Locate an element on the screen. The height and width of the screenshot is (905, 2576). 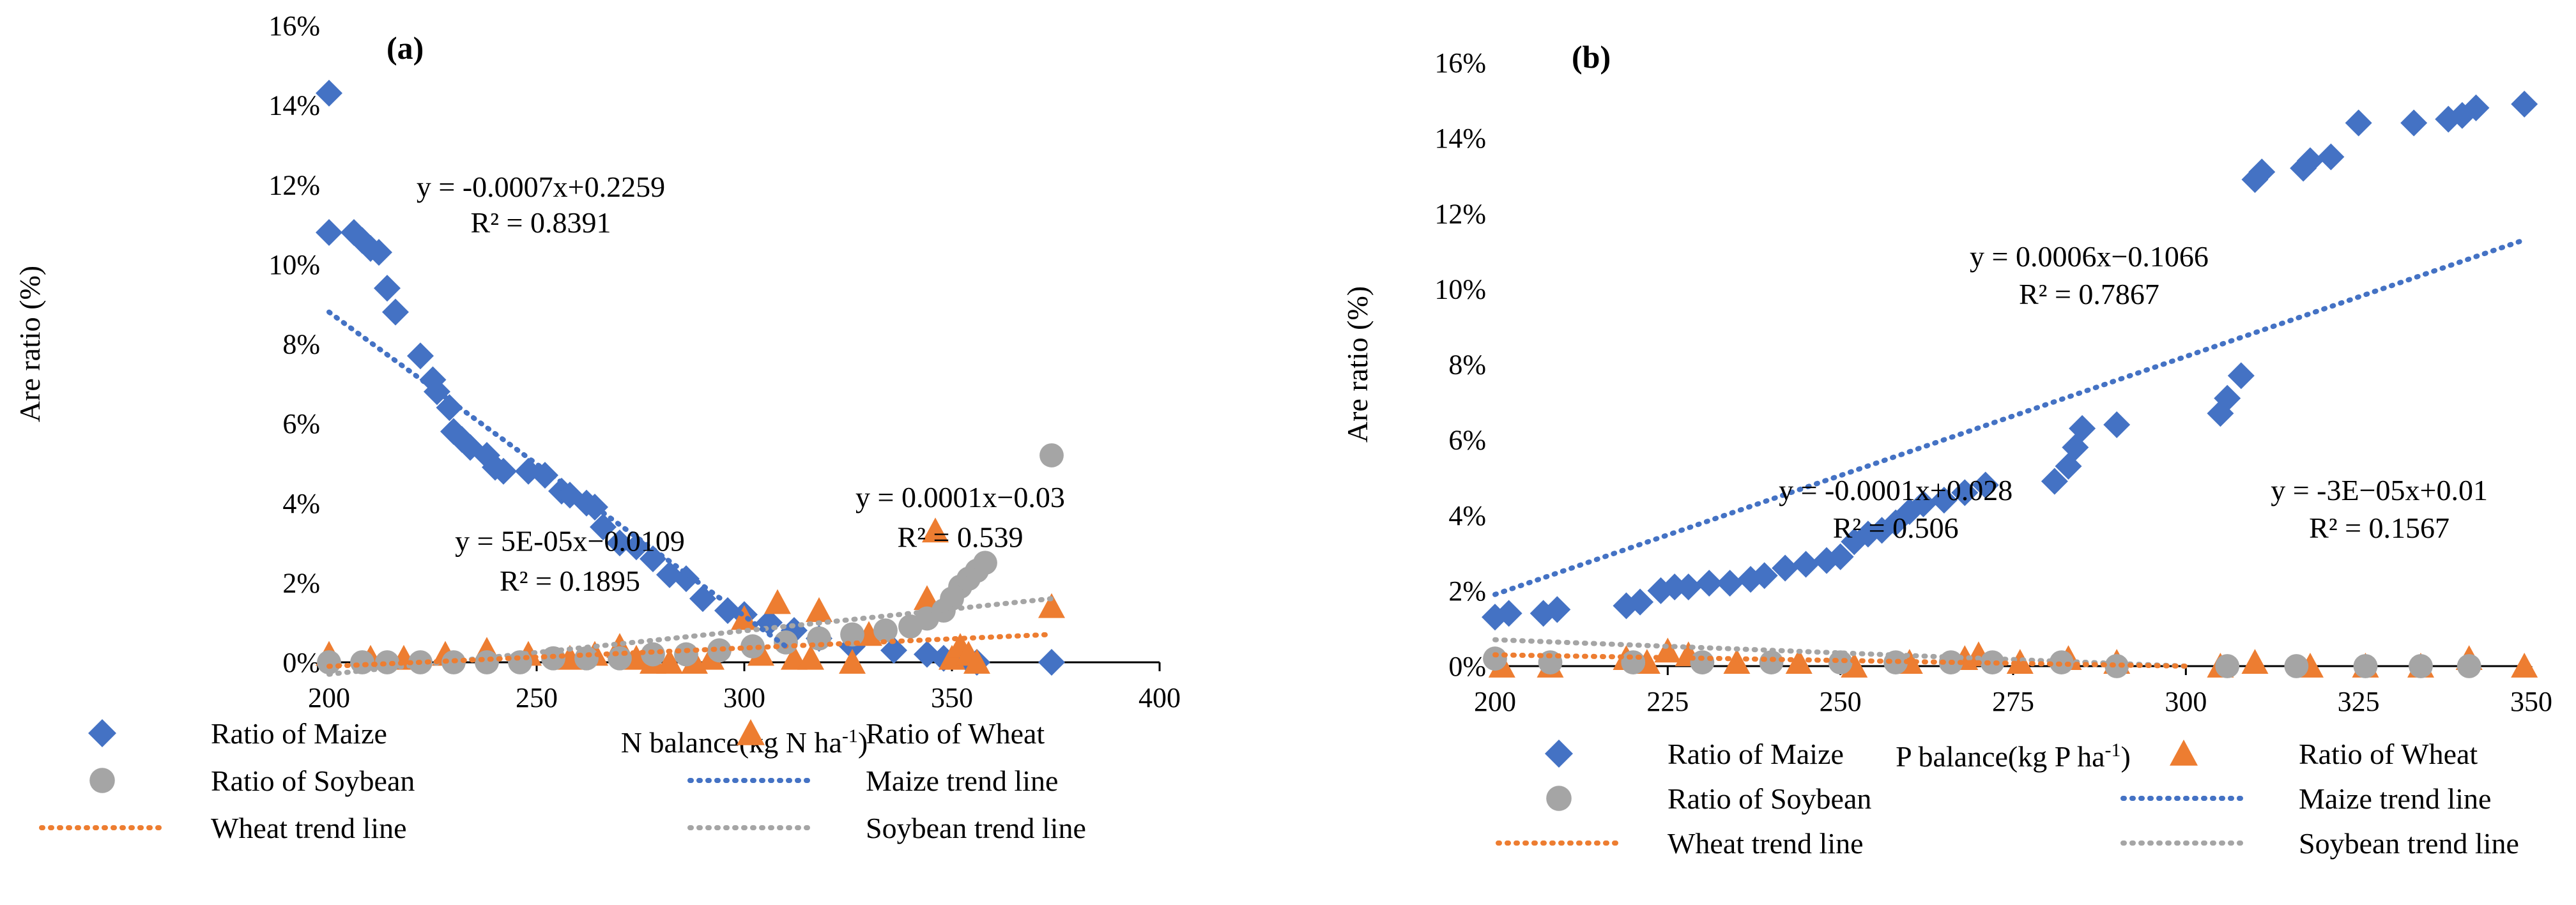
x-tick-label: 275 is located at coordinates (2013, 701).